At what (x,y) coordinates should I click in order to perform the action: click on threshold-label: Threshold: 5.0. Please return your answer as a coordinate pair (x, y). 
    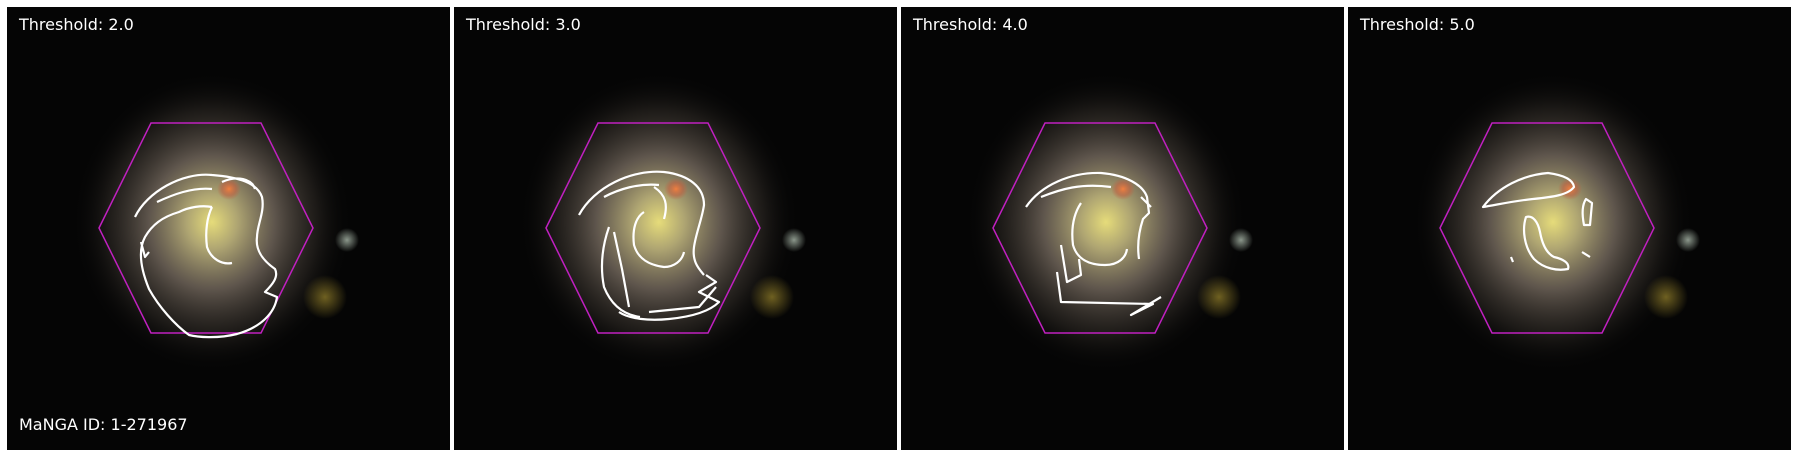
    Looking at the image, I should click on (1417, 24).